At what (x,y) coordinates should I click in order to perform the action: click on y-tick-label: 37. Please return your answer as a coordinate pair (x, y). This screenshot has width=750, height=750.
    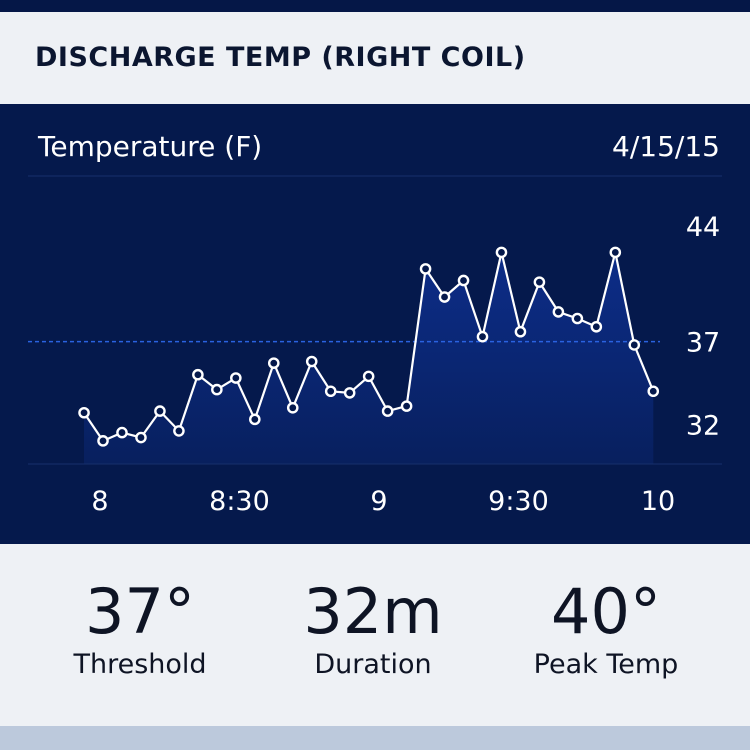
    Looking at the image, I should click on (703, 343).